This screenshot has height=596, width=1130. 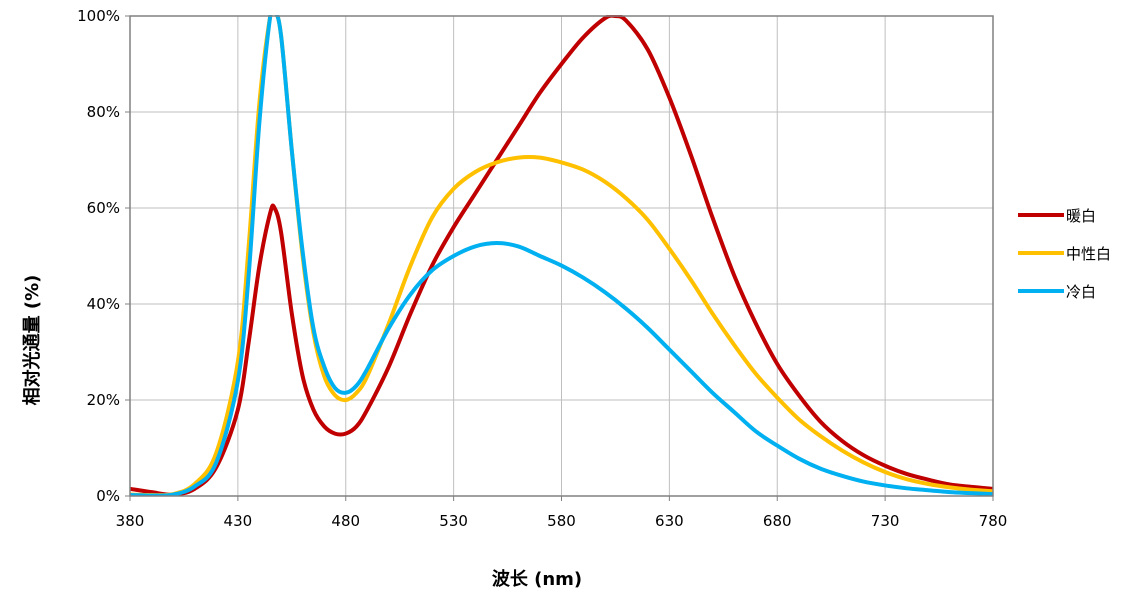 What do you see at coordinates (32, 340) in the screenshot?
I see `y-axis-title: 相对光通量 (%)` at bounding box center [32, 340].